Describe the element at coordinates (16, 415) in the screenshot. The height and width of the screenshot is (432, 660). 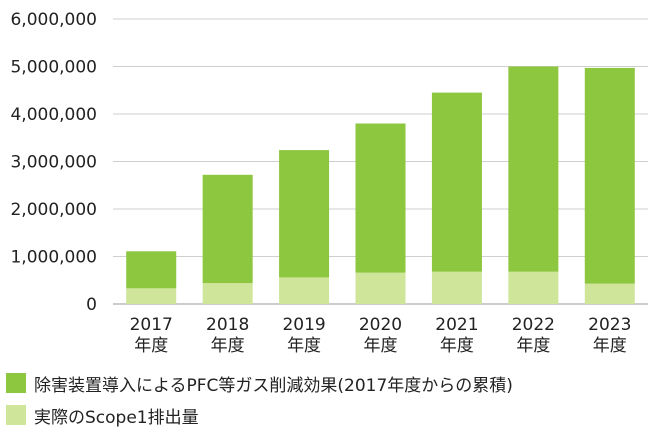
I see `legend-swatch-scope1` at that location.